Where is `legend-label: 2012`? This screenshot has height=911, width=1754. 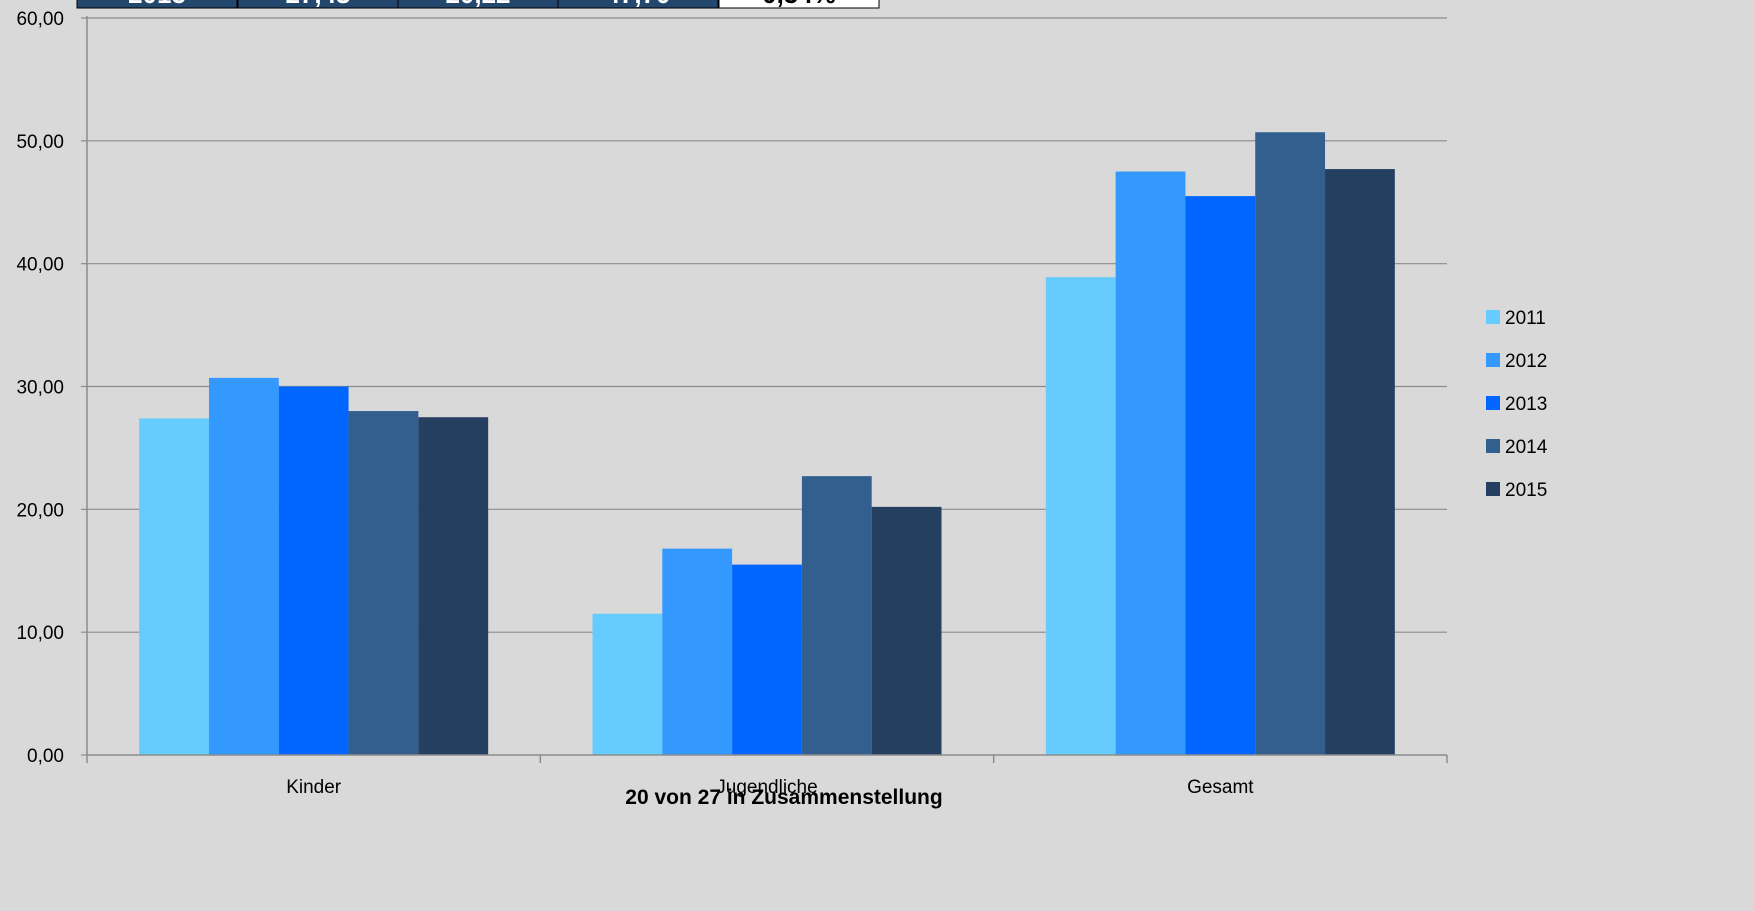
legend-label: 2012 is located at coordinates (1526, 361).